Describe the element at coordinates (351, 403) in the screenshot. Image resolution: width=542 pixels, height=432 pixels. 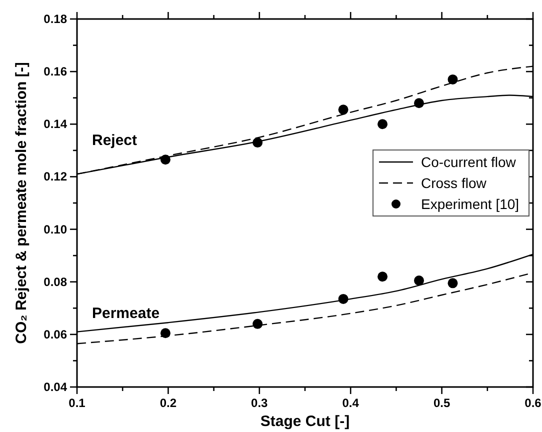
I see `x-tick-label: 0.4` at that location.